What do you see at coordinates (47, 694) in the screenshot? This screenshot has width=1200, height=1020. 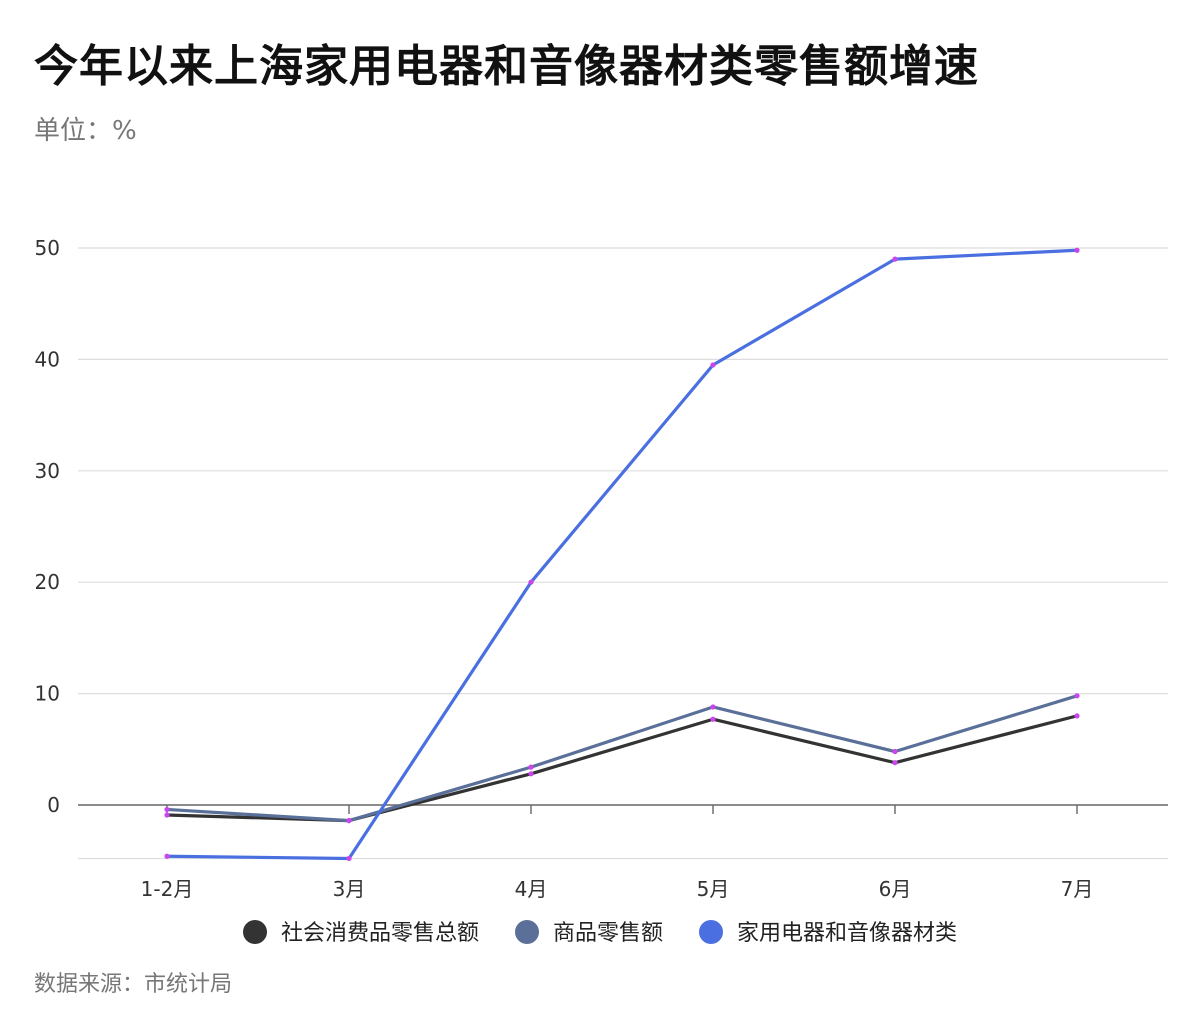 I see `y-tick-label: 10` at bounding box center [47, 694].